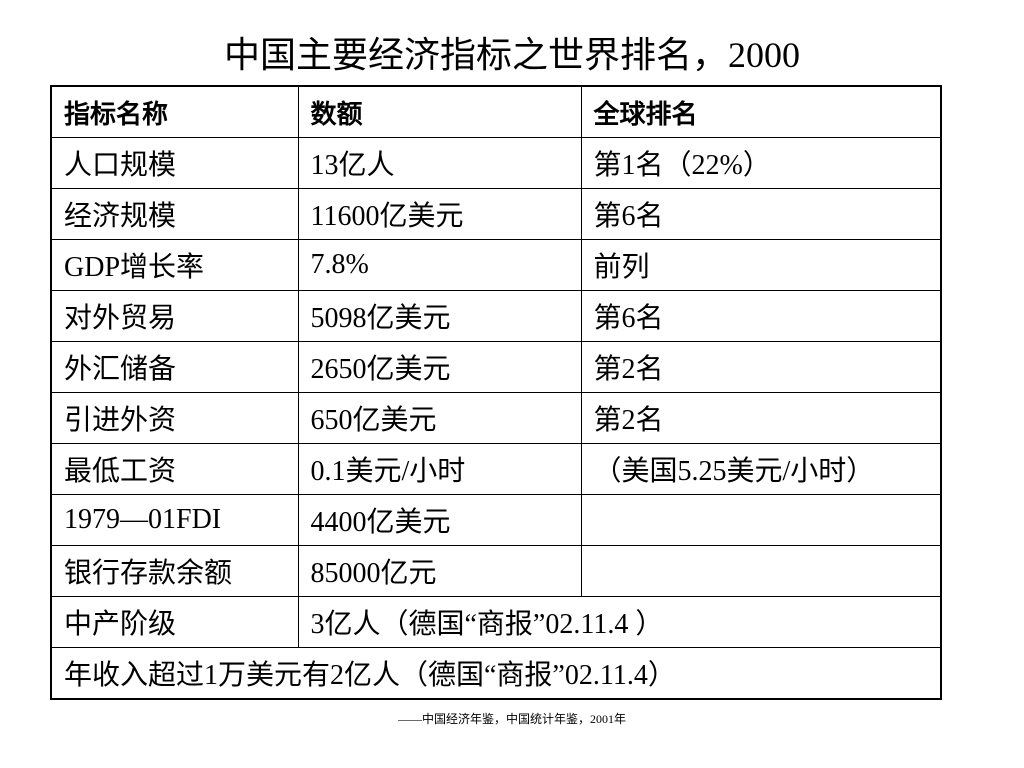 This screenshot has width=1024, height=768. What do you see at coordinates (174, 111) in the screenshot?
I see `header-cell: 指标名称` at bounding box center [174, 111].